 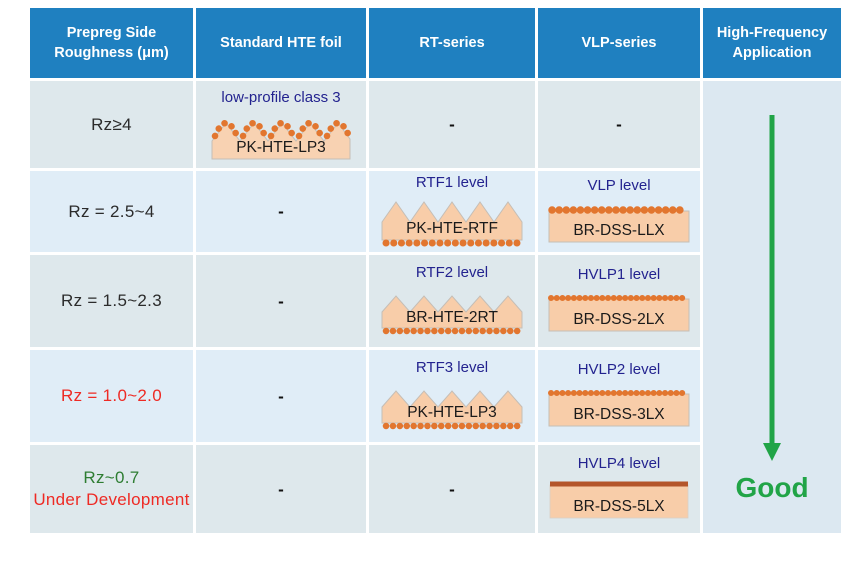 I want to click on row2-rt-cell: RTF1 level PK-HTE-RTF, so click(x=452, y=211).